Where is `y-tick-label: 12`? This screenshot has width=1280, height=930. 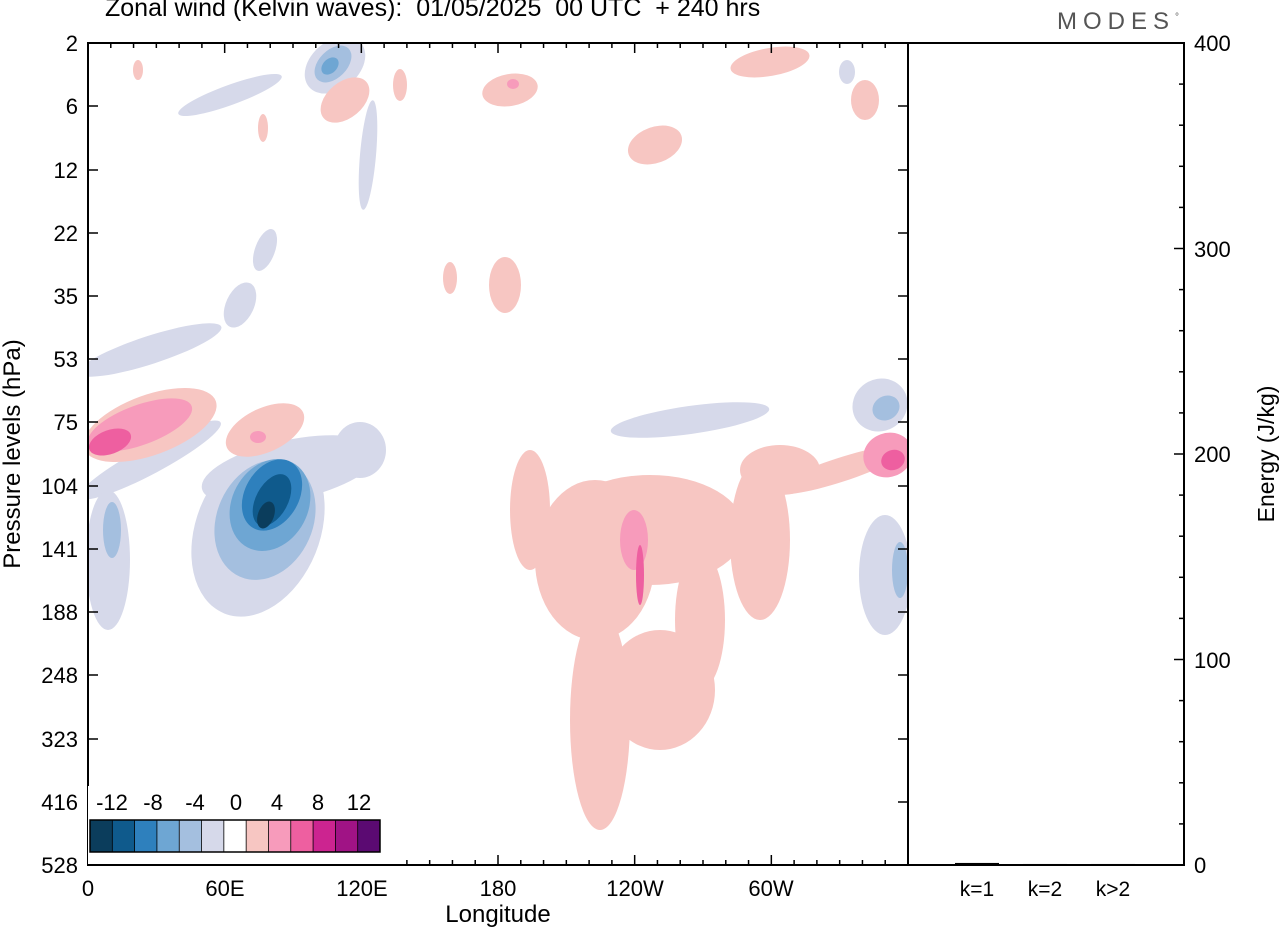
y-tick-label: 12 is located at coordinates (66, 170).